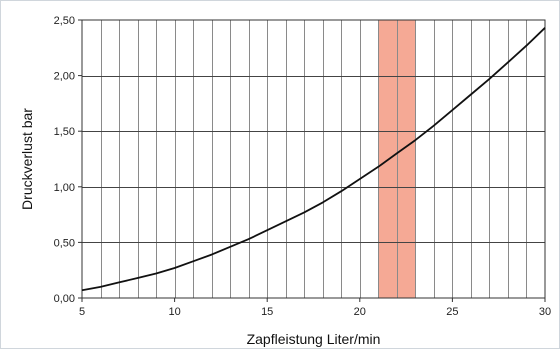 This screenshot has height=349, width=560. I want to click on highlight-band, so click(397, 159).